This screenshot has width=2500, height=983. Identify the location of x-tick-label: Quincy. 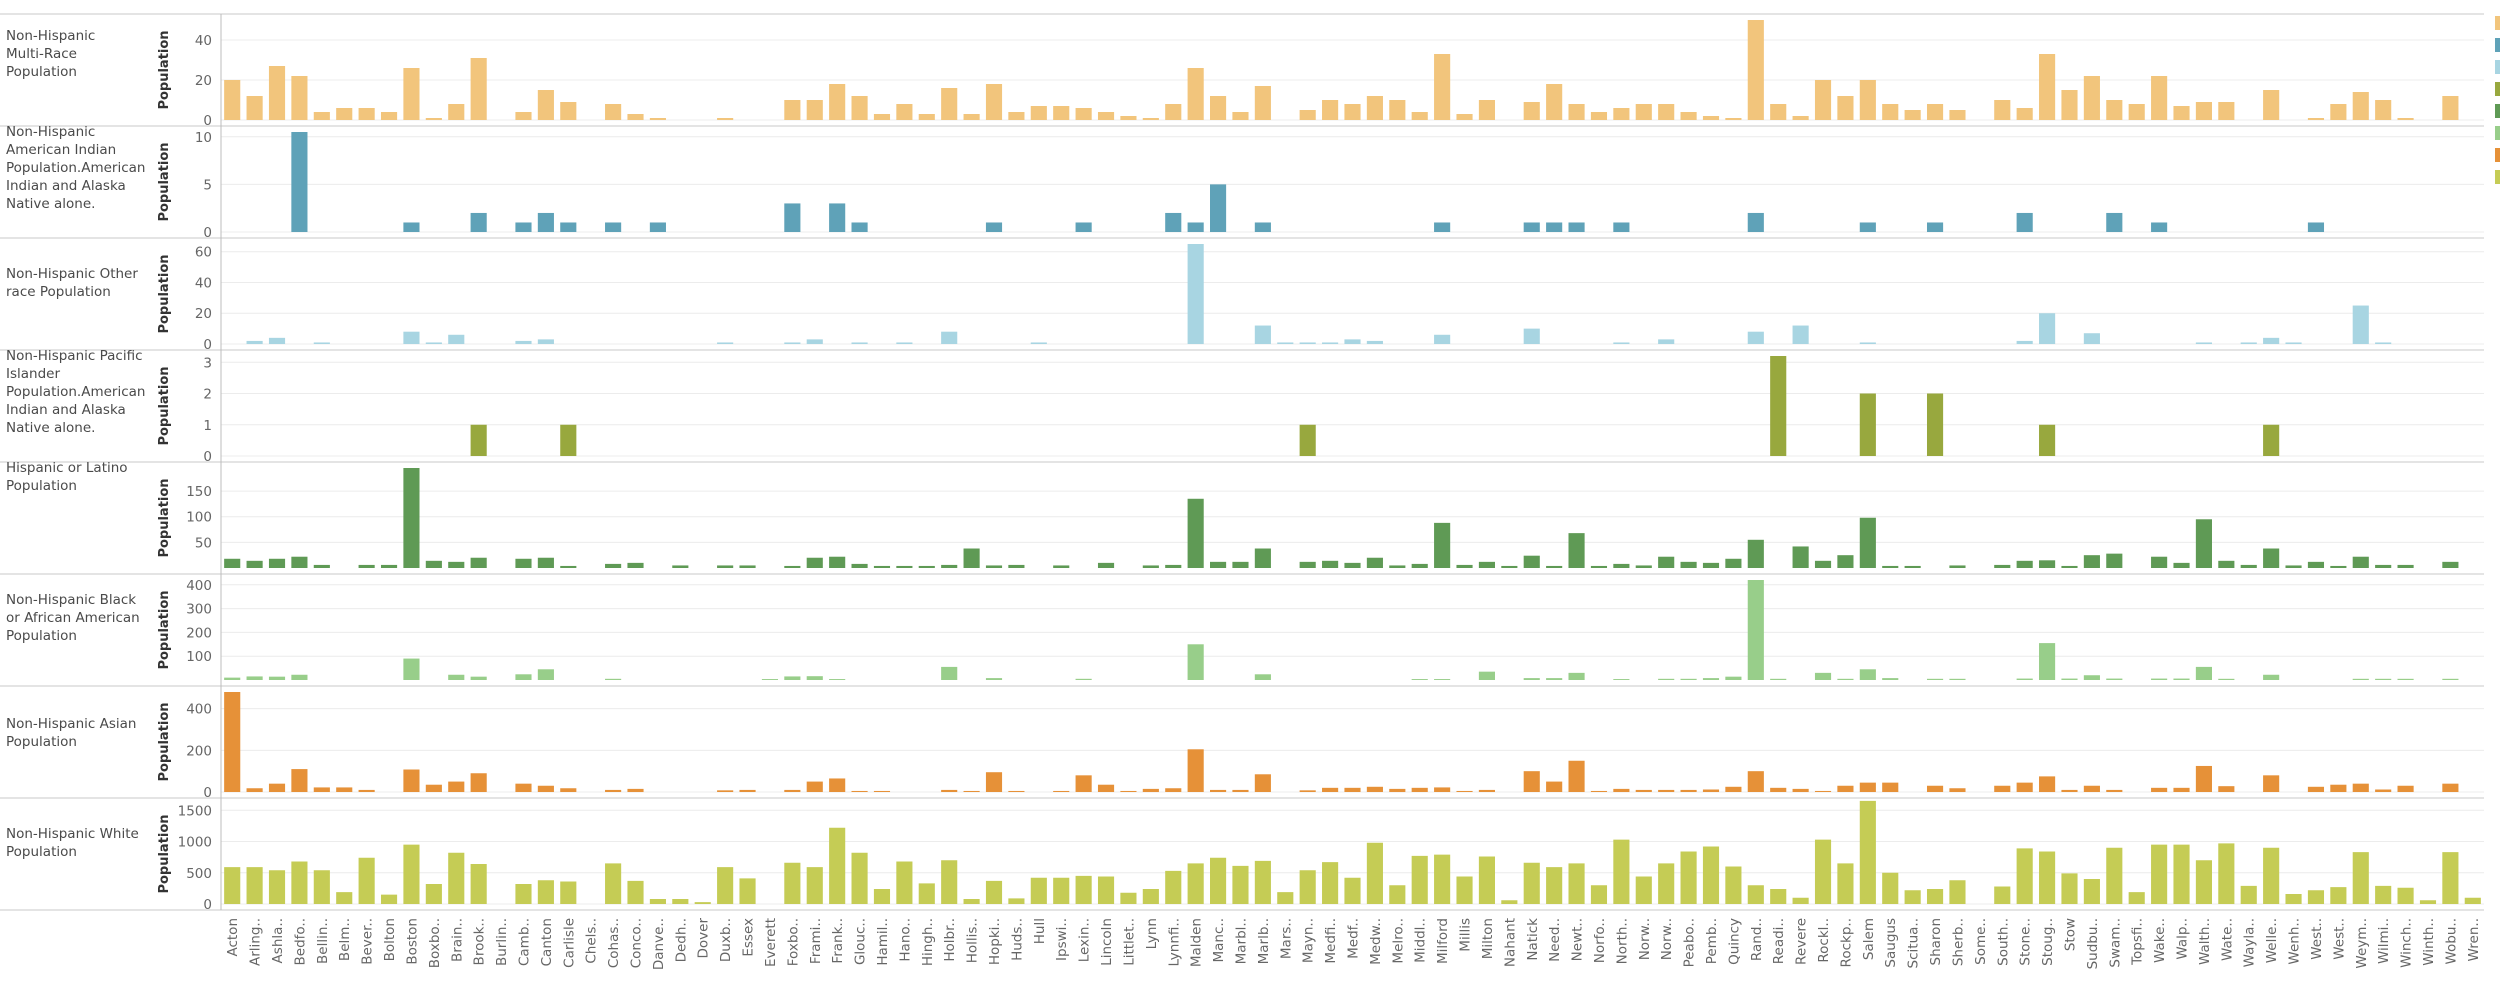
(1734, 941).